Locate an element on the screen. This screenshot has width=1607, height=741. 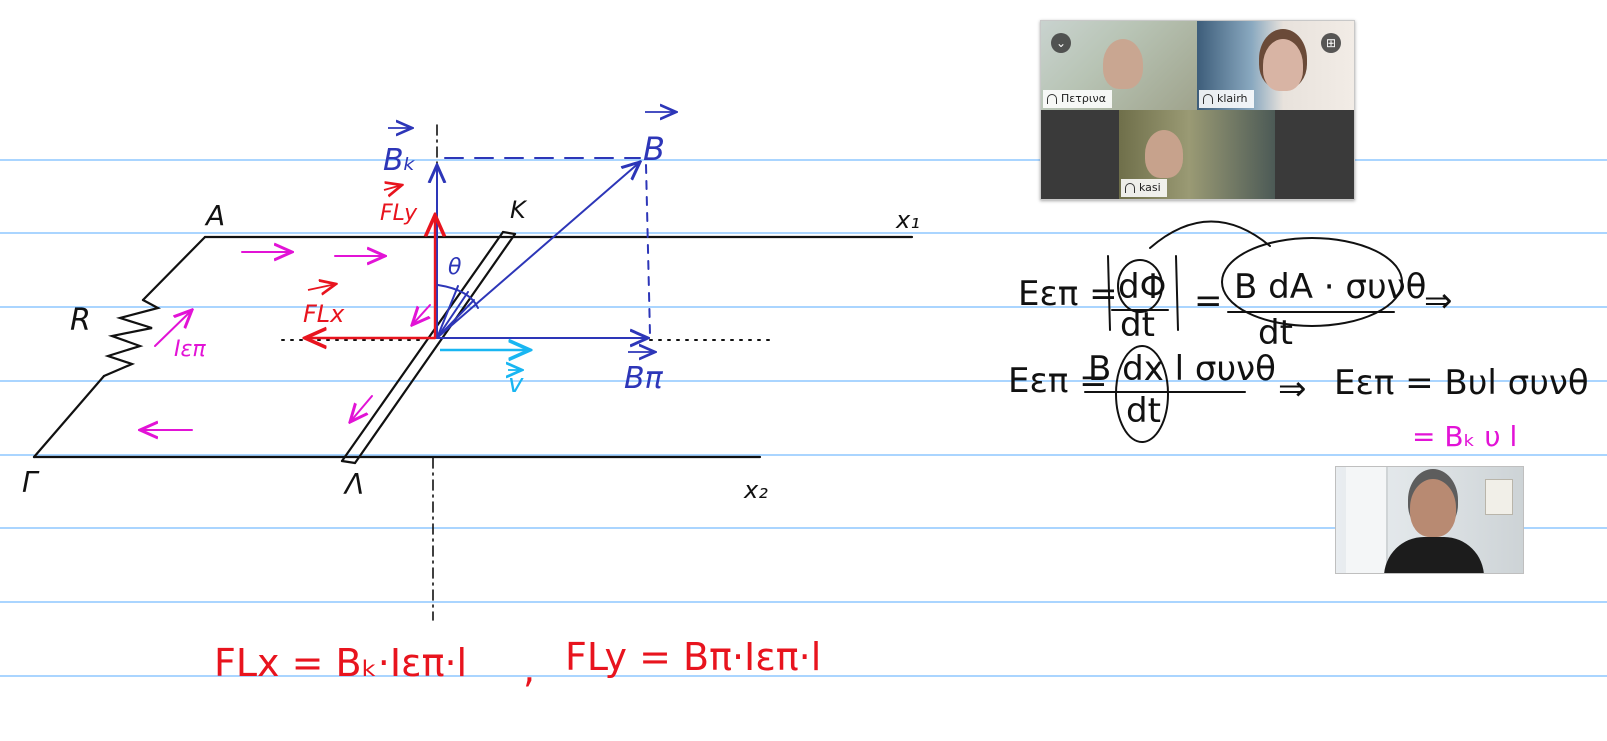
label-theta: θ is located at coordinates (455, 267).